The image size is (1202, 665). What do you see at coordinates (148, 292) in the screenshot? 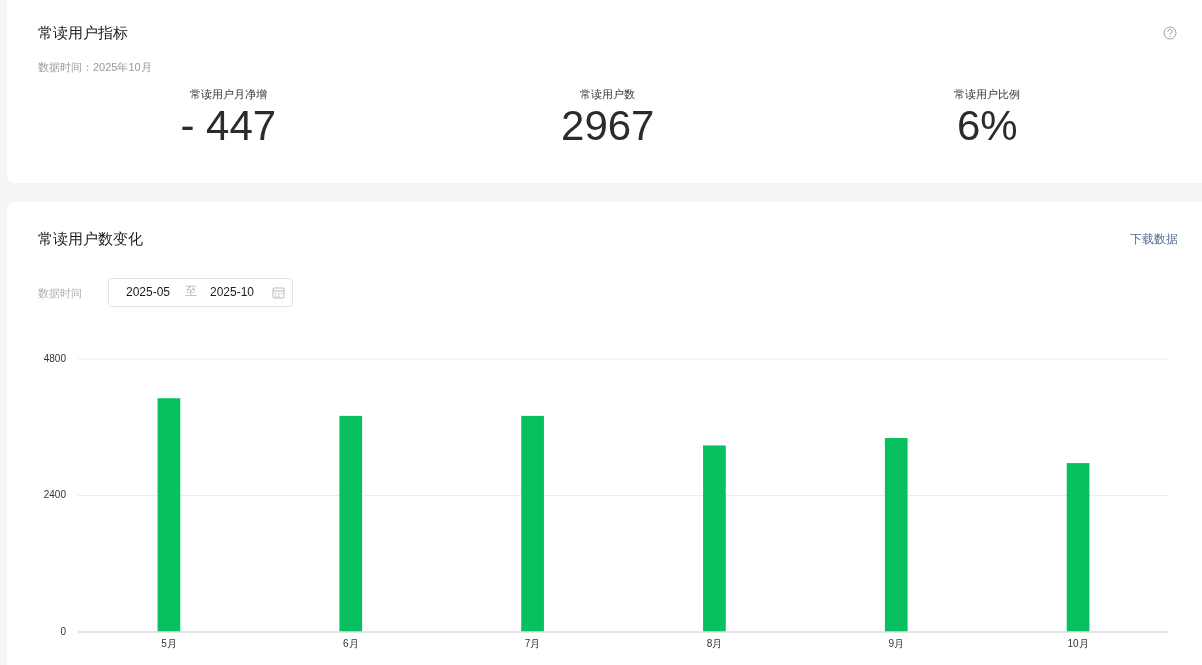
I see `text: 2025-05` at bounding box center [148, 292].